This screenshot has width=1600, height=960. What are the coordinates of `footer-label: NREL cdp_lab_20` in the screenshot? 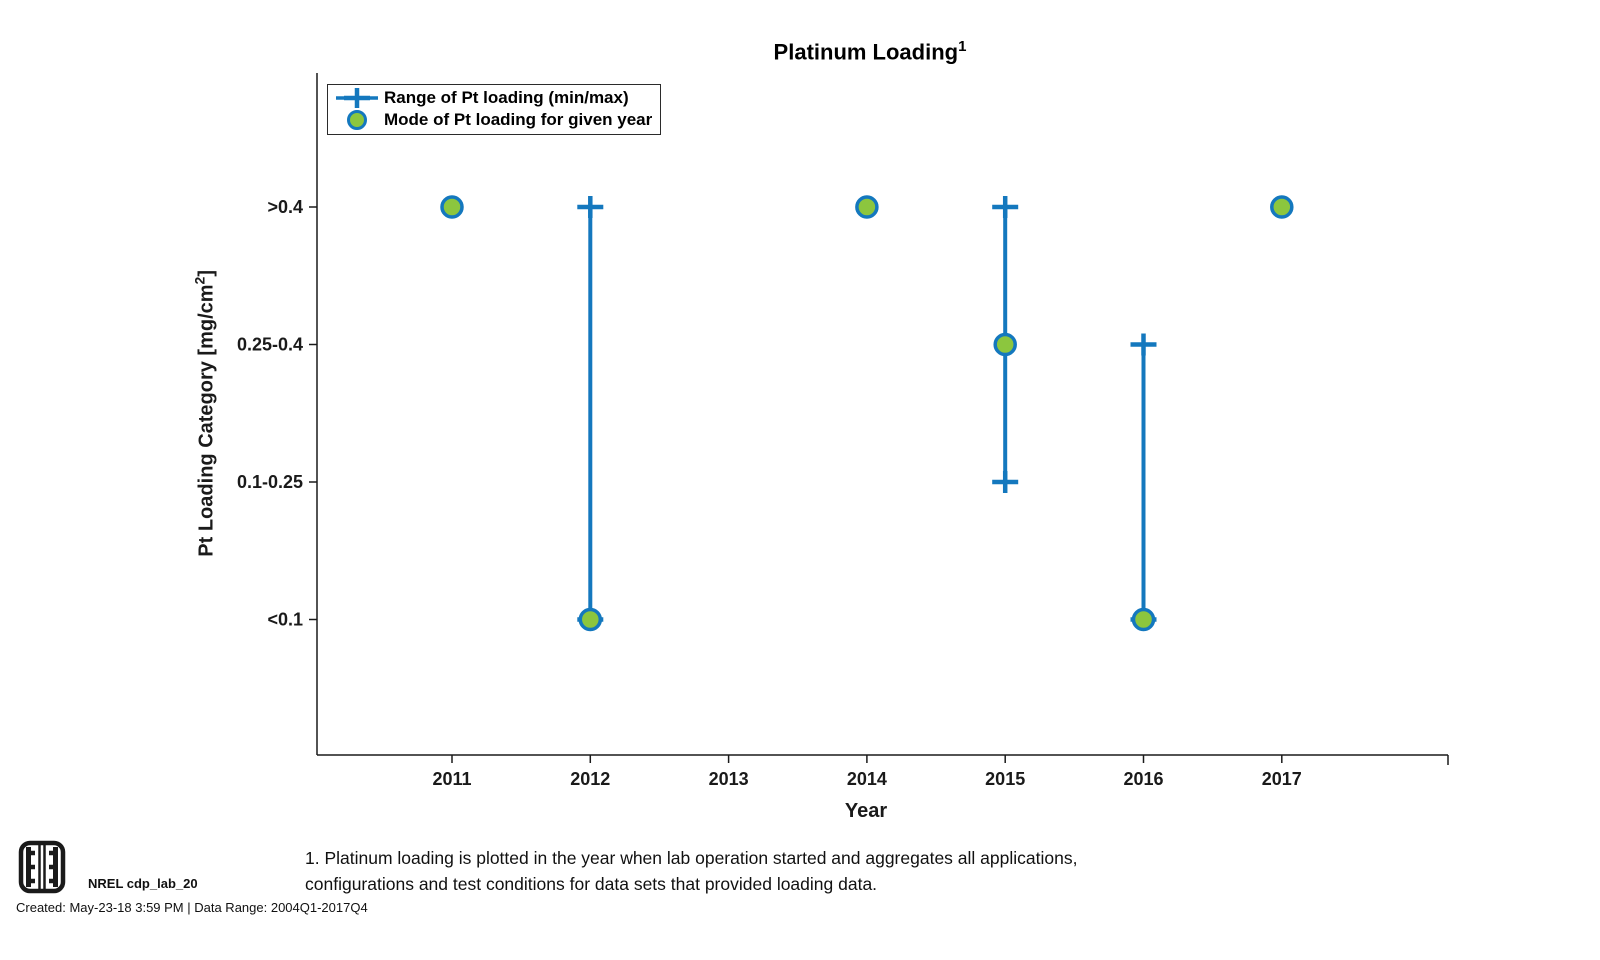 It's located at (143, 883).